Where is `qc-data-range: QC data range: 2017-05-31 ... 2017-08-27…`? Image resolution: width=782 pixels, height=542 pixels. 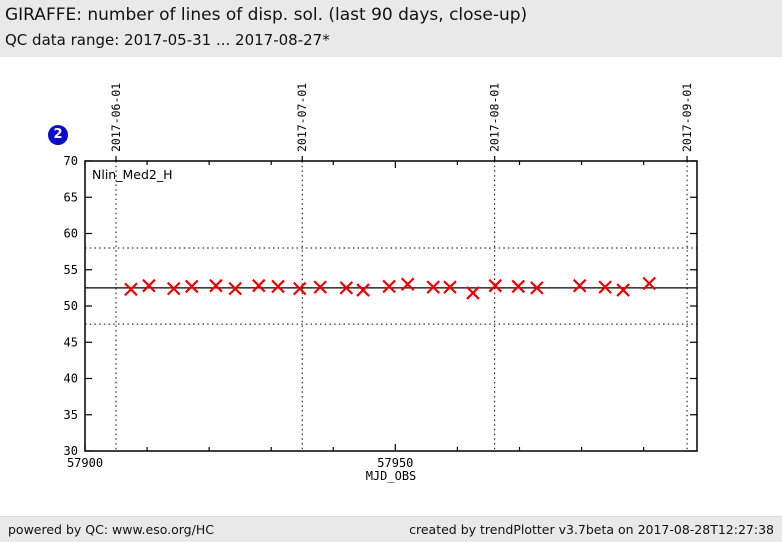
qc-data-range: QC data range: 2017-05-31 ... 2017-08-27… is located at coordinates (167, 40).